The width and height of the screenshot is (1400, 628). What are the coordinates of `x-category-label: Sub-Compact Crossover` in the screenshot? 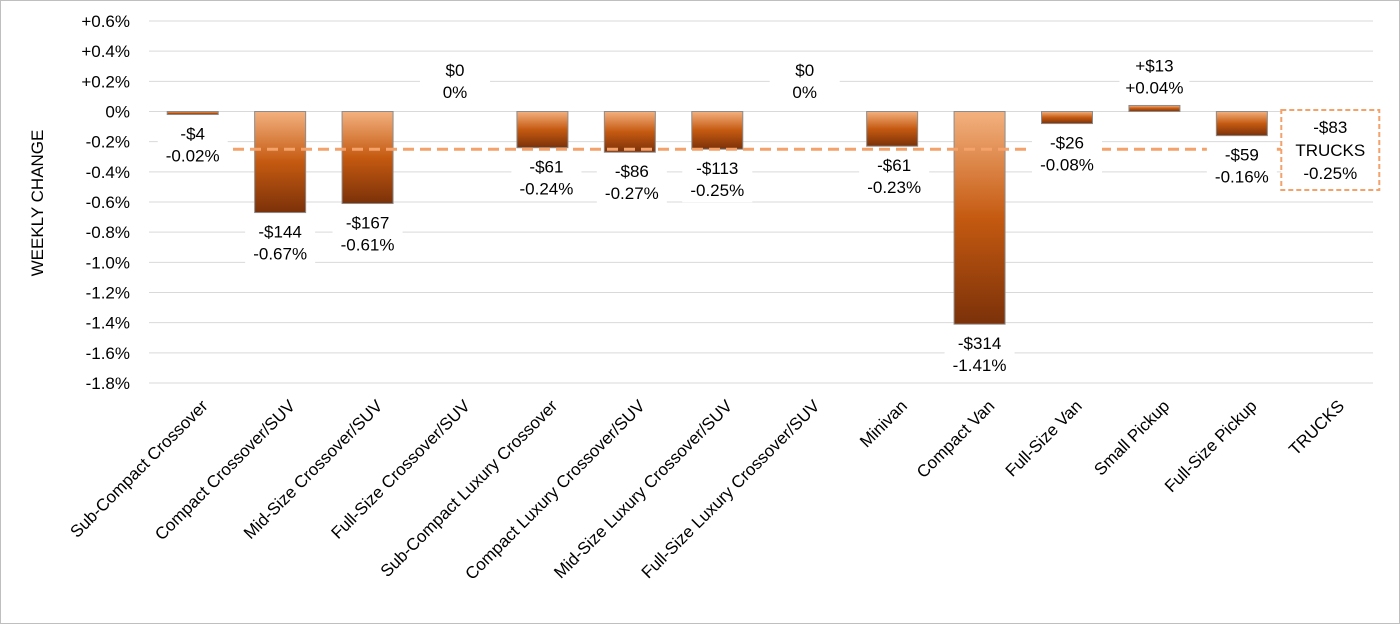 It's located at (138, 468).